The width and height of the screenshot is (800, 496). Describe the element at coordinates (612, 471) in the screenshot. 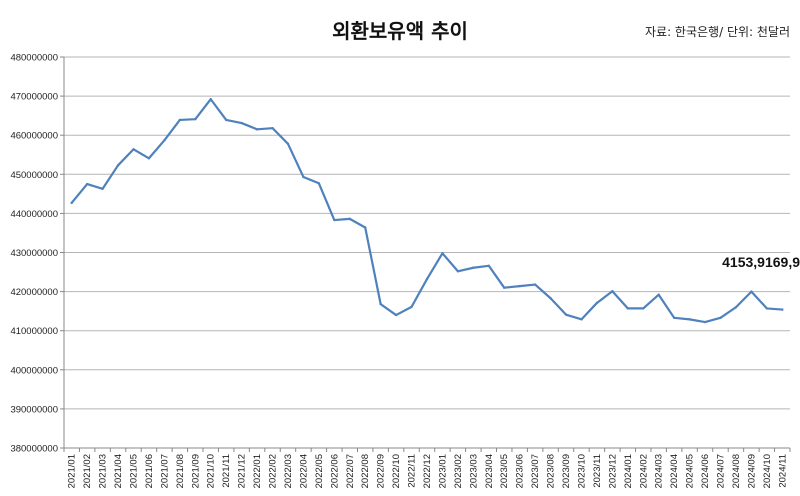

I see `x-tick-label: 2023/12` at that location.